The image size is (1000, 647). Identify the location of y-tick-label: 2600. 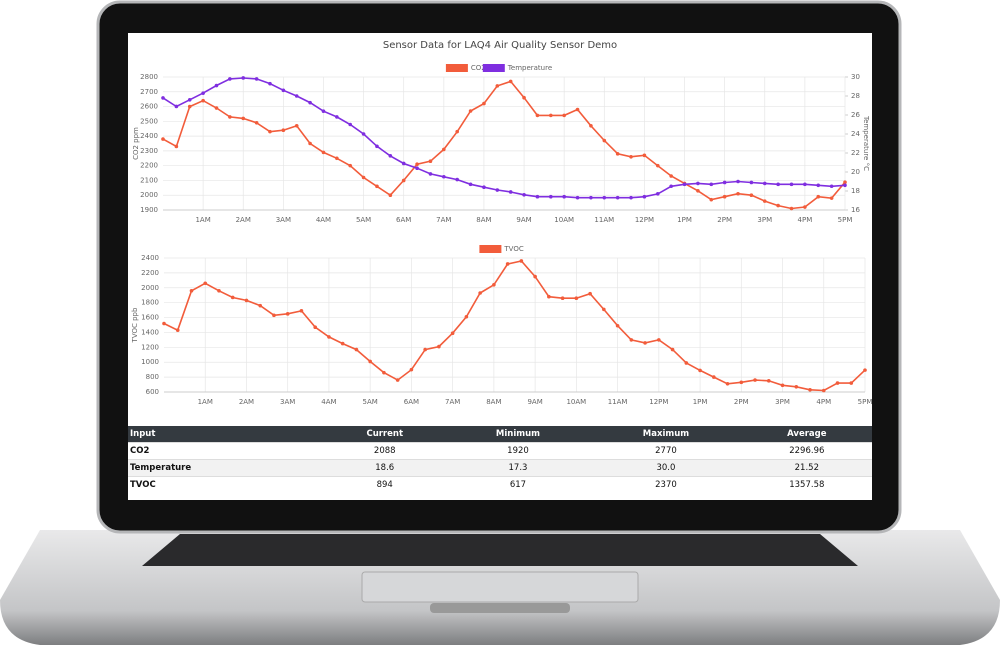
(149, 107).